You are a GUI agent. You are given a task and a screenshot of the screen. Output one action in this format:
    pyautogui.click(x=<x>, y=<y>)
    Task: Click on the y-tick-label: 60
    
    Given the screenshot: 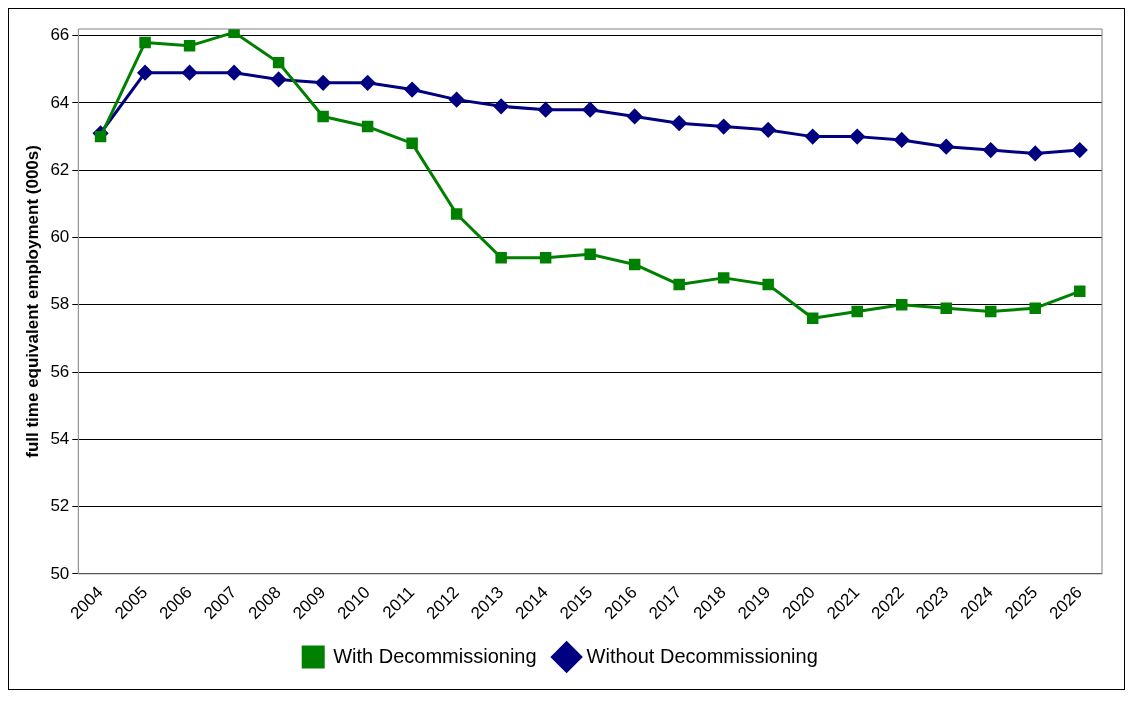 What is the action you would take?
    pyautogui.click(x=60, y=237)
    